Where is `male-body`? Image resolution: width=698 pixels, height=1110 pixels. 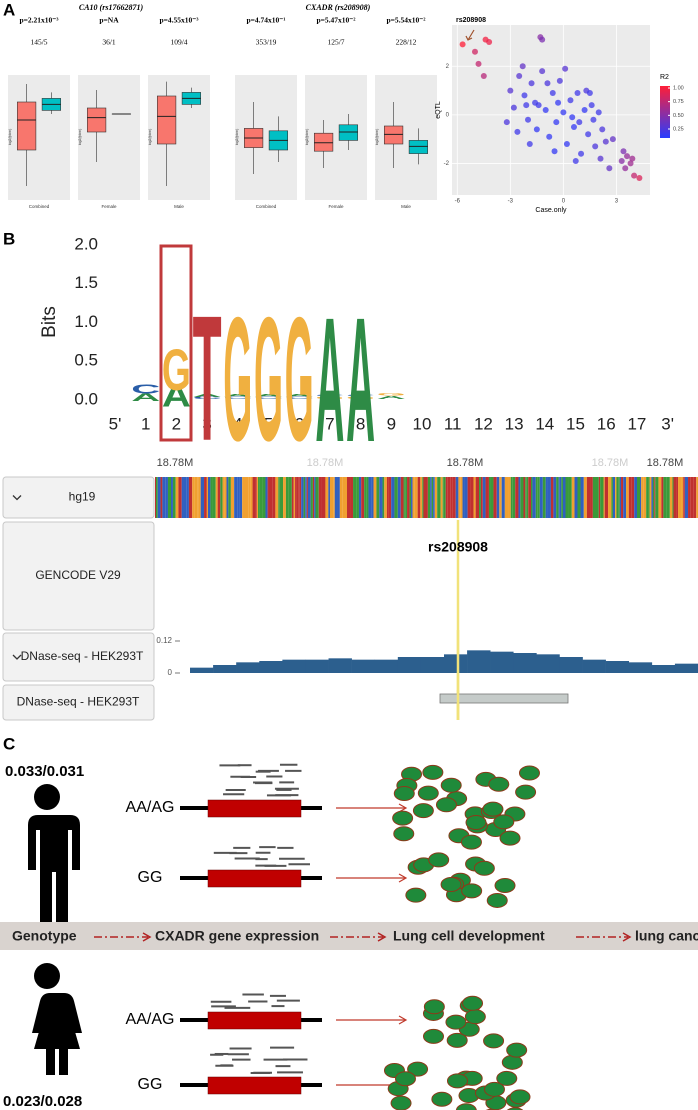
male-body is located at coordinates (52, 872).